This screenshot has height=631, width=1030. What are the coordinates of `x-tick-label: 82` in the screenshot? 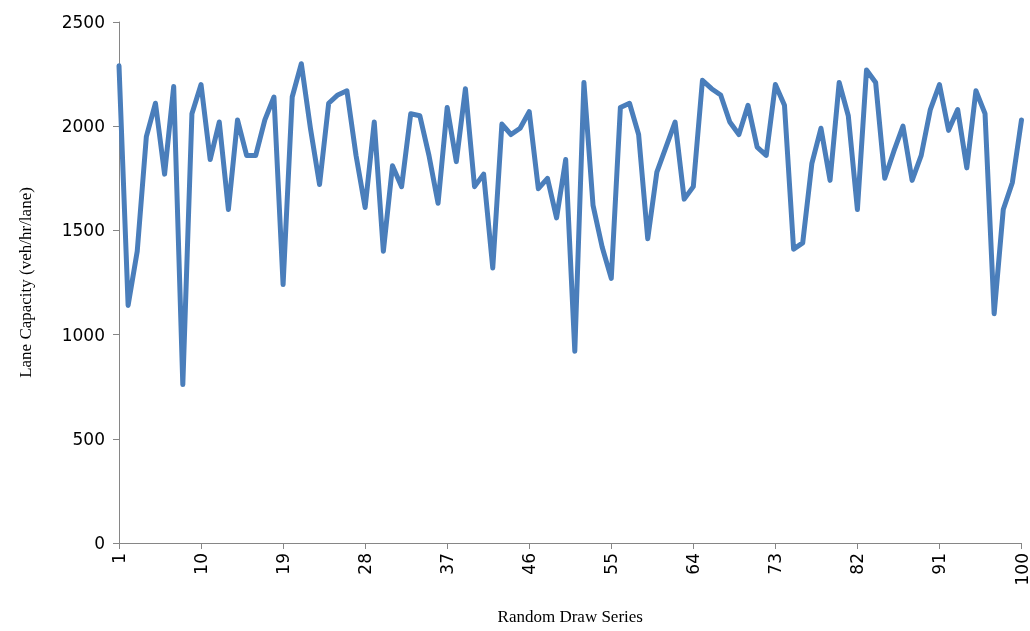 It's located at (857, 564).